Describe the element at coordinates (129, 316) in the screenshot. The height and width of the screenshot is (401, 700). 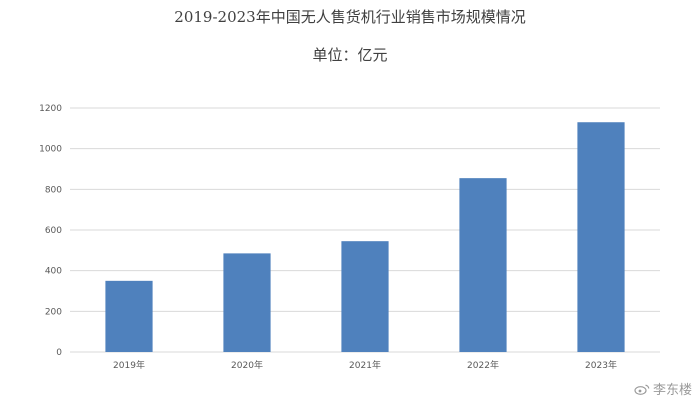
I see `bar-2019年` at that location.